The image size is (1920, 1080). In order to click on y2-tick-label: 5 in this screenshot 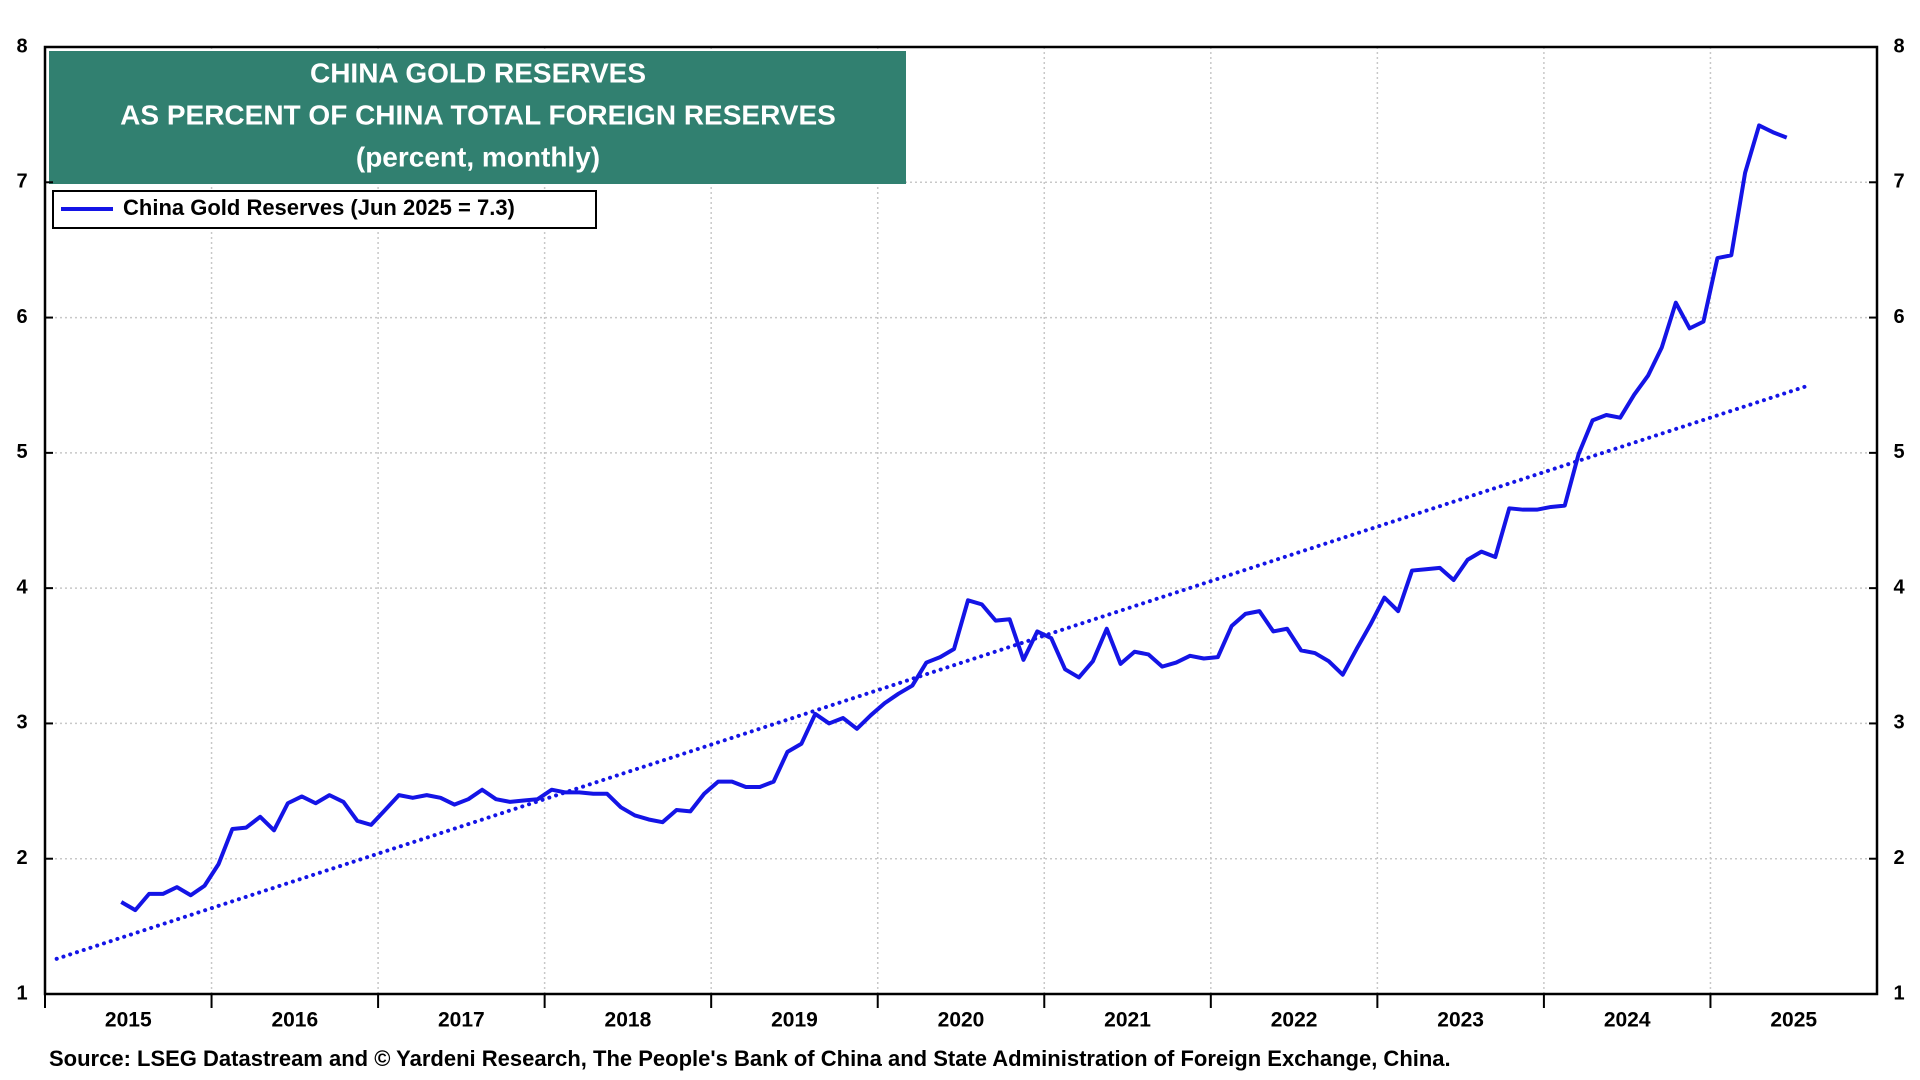, I will do `click(1898, 452)`.